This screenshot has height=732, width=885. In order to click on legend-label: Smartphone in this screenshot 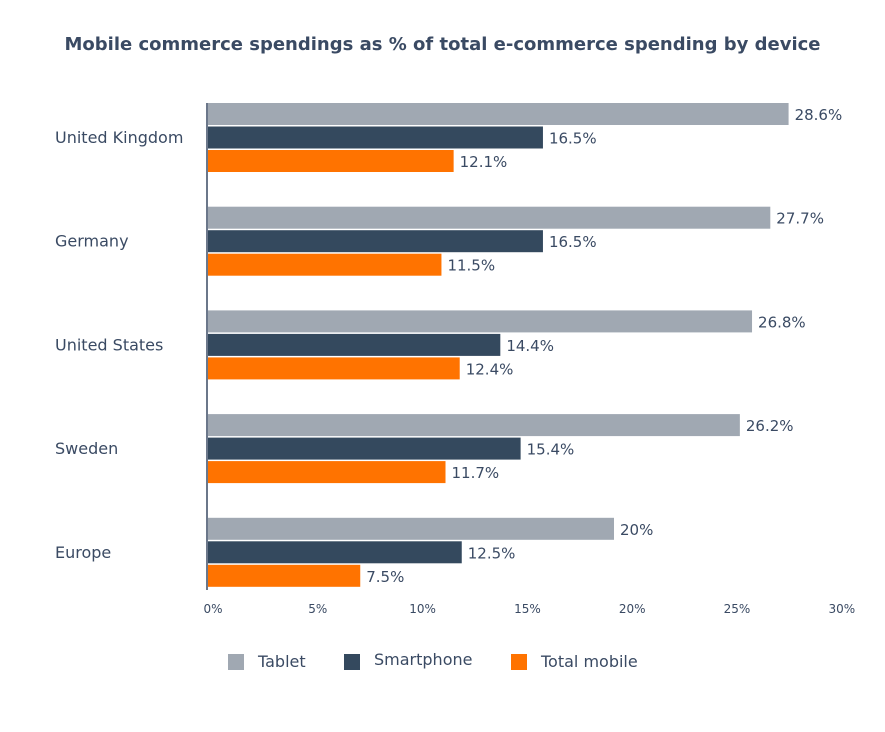, I will do `click(423, 659)`.